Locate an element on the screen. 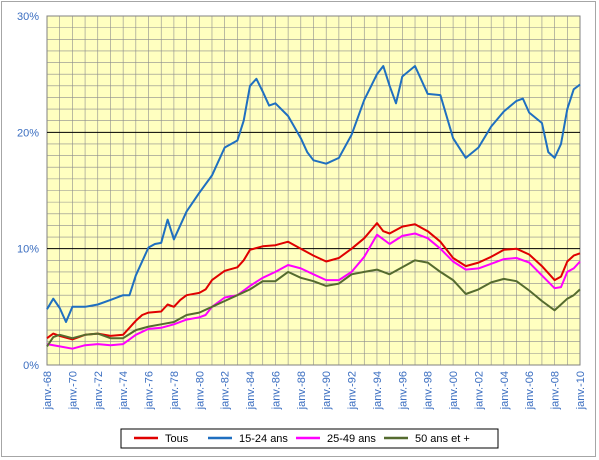 This screenshot has height=460, width=599. x-tick-label: janv.-84 is located at coordinates (251, 390).